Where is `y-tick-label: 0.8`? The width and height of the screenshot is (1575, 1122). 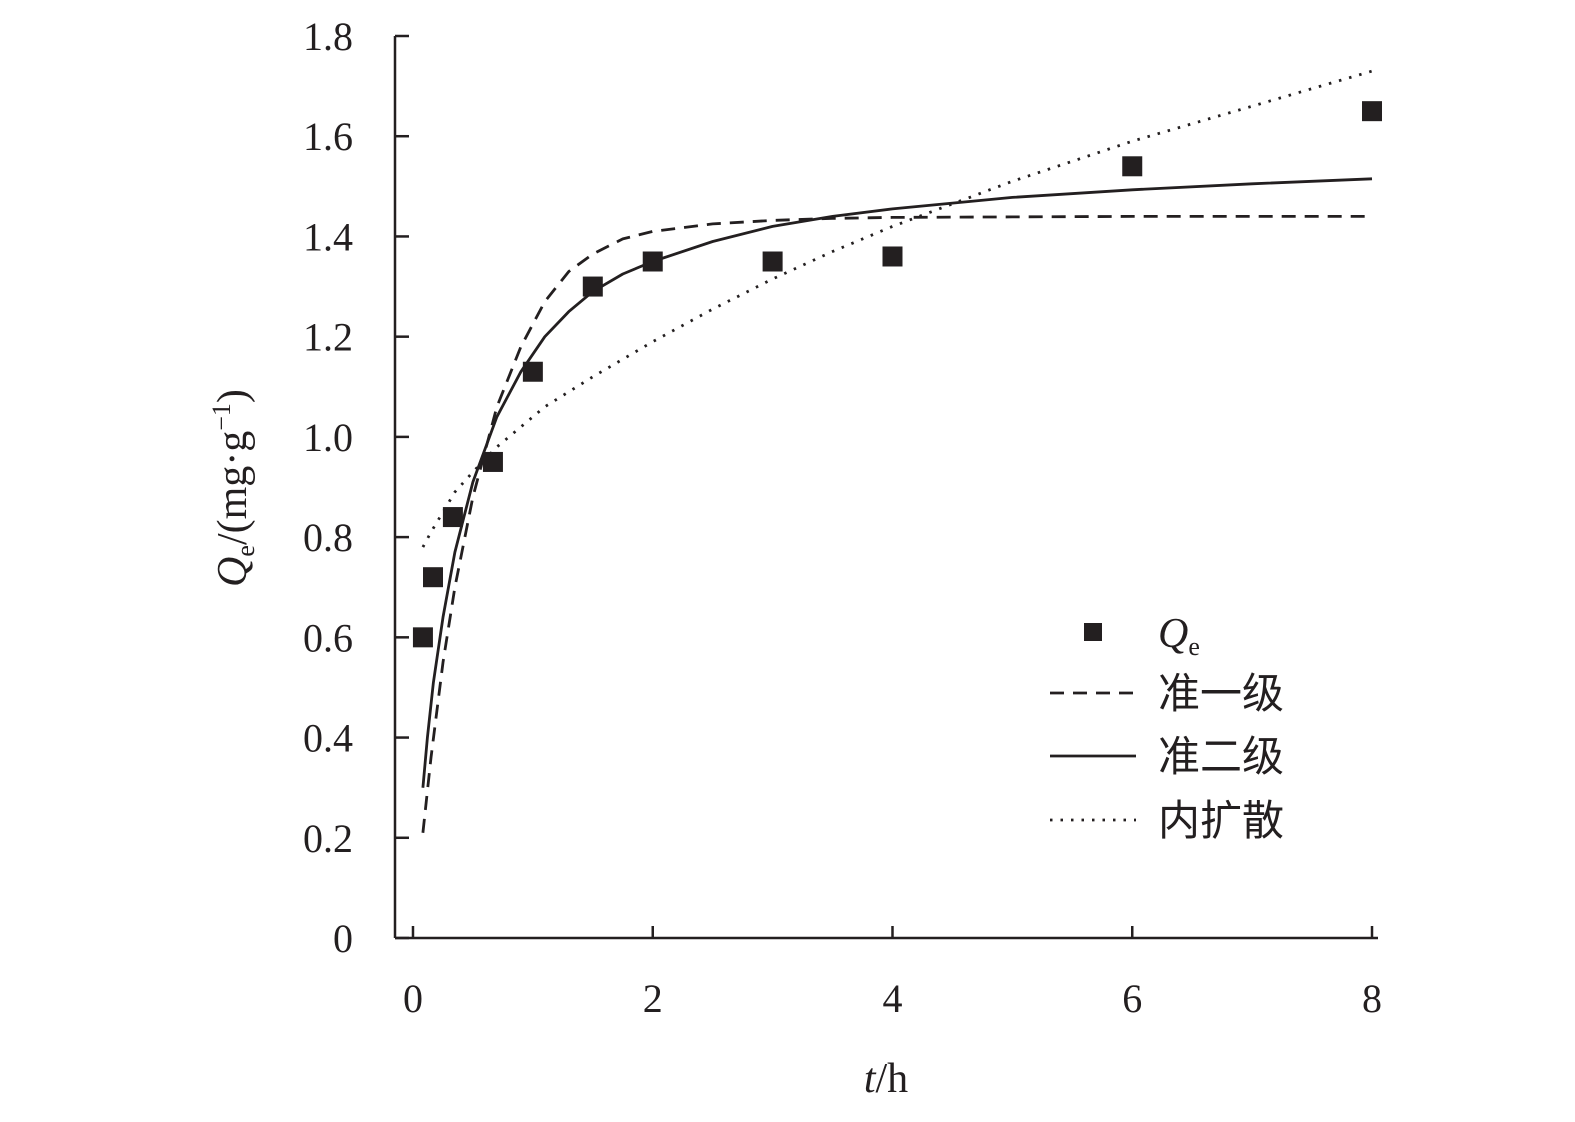 y-tick-label: 0.8 is located at coordinates (328, 537).